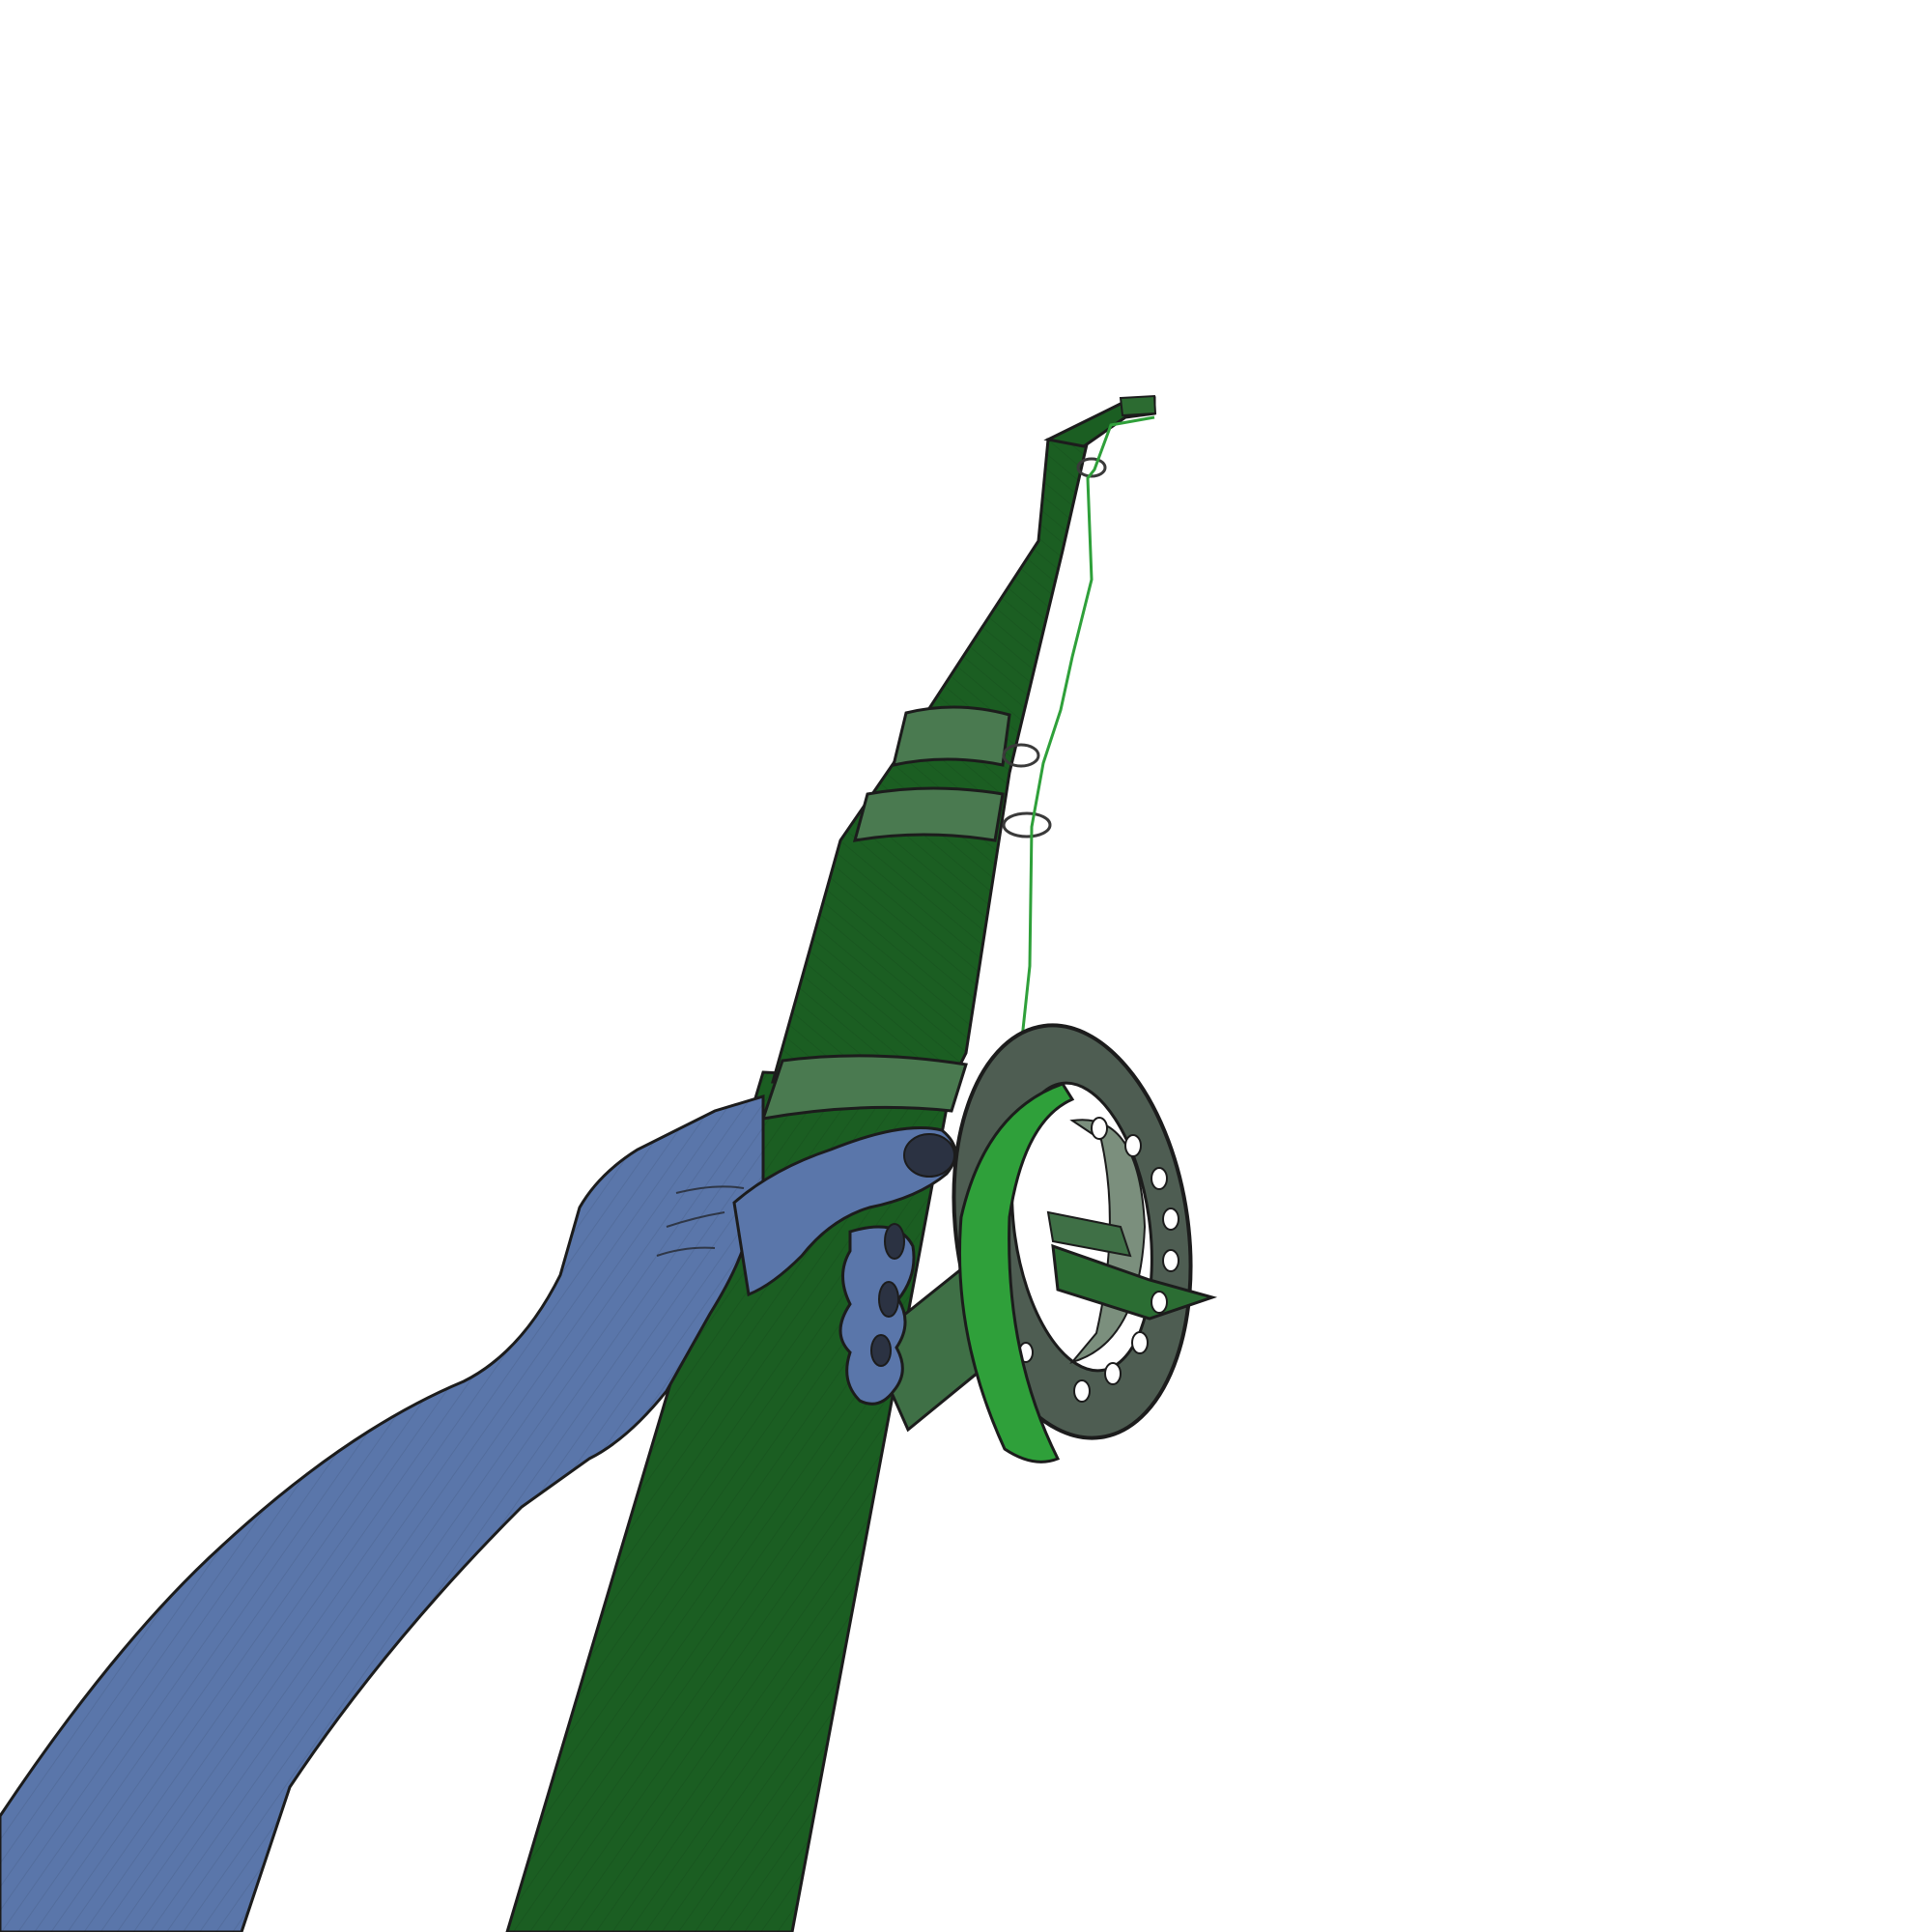 The image size is (1932, 1932). Describe the element at coordinates (929, 1155) in the screenshot. I see `thumbnail` at that location.